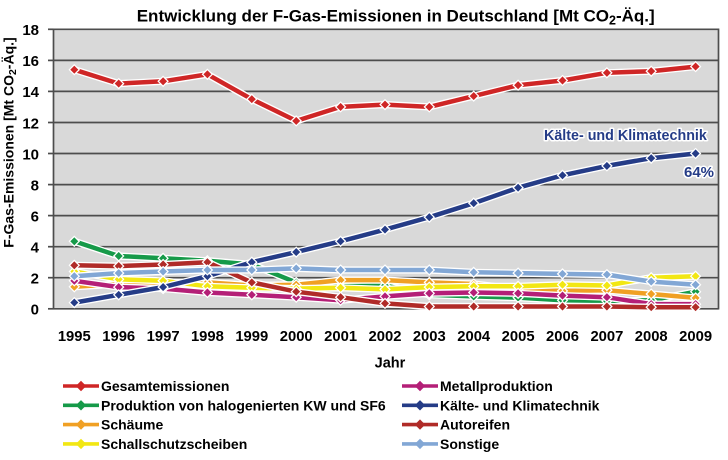 The image size is (728, 460). What do you see at coordinates (174, 444) in the screenshot?
I see `svg-text: Schallschutzscheiben` at bounding box center [174, 444].